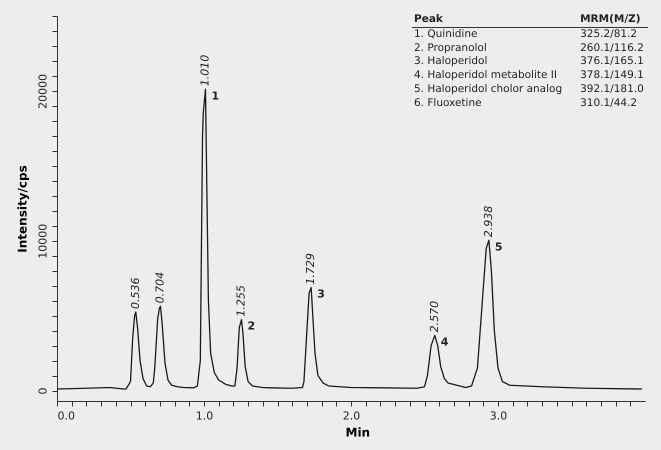 The image size is (661, 450). Describe the element at coordinates (498, 247) in the screenshot. I see `annotation: 5` at that location.